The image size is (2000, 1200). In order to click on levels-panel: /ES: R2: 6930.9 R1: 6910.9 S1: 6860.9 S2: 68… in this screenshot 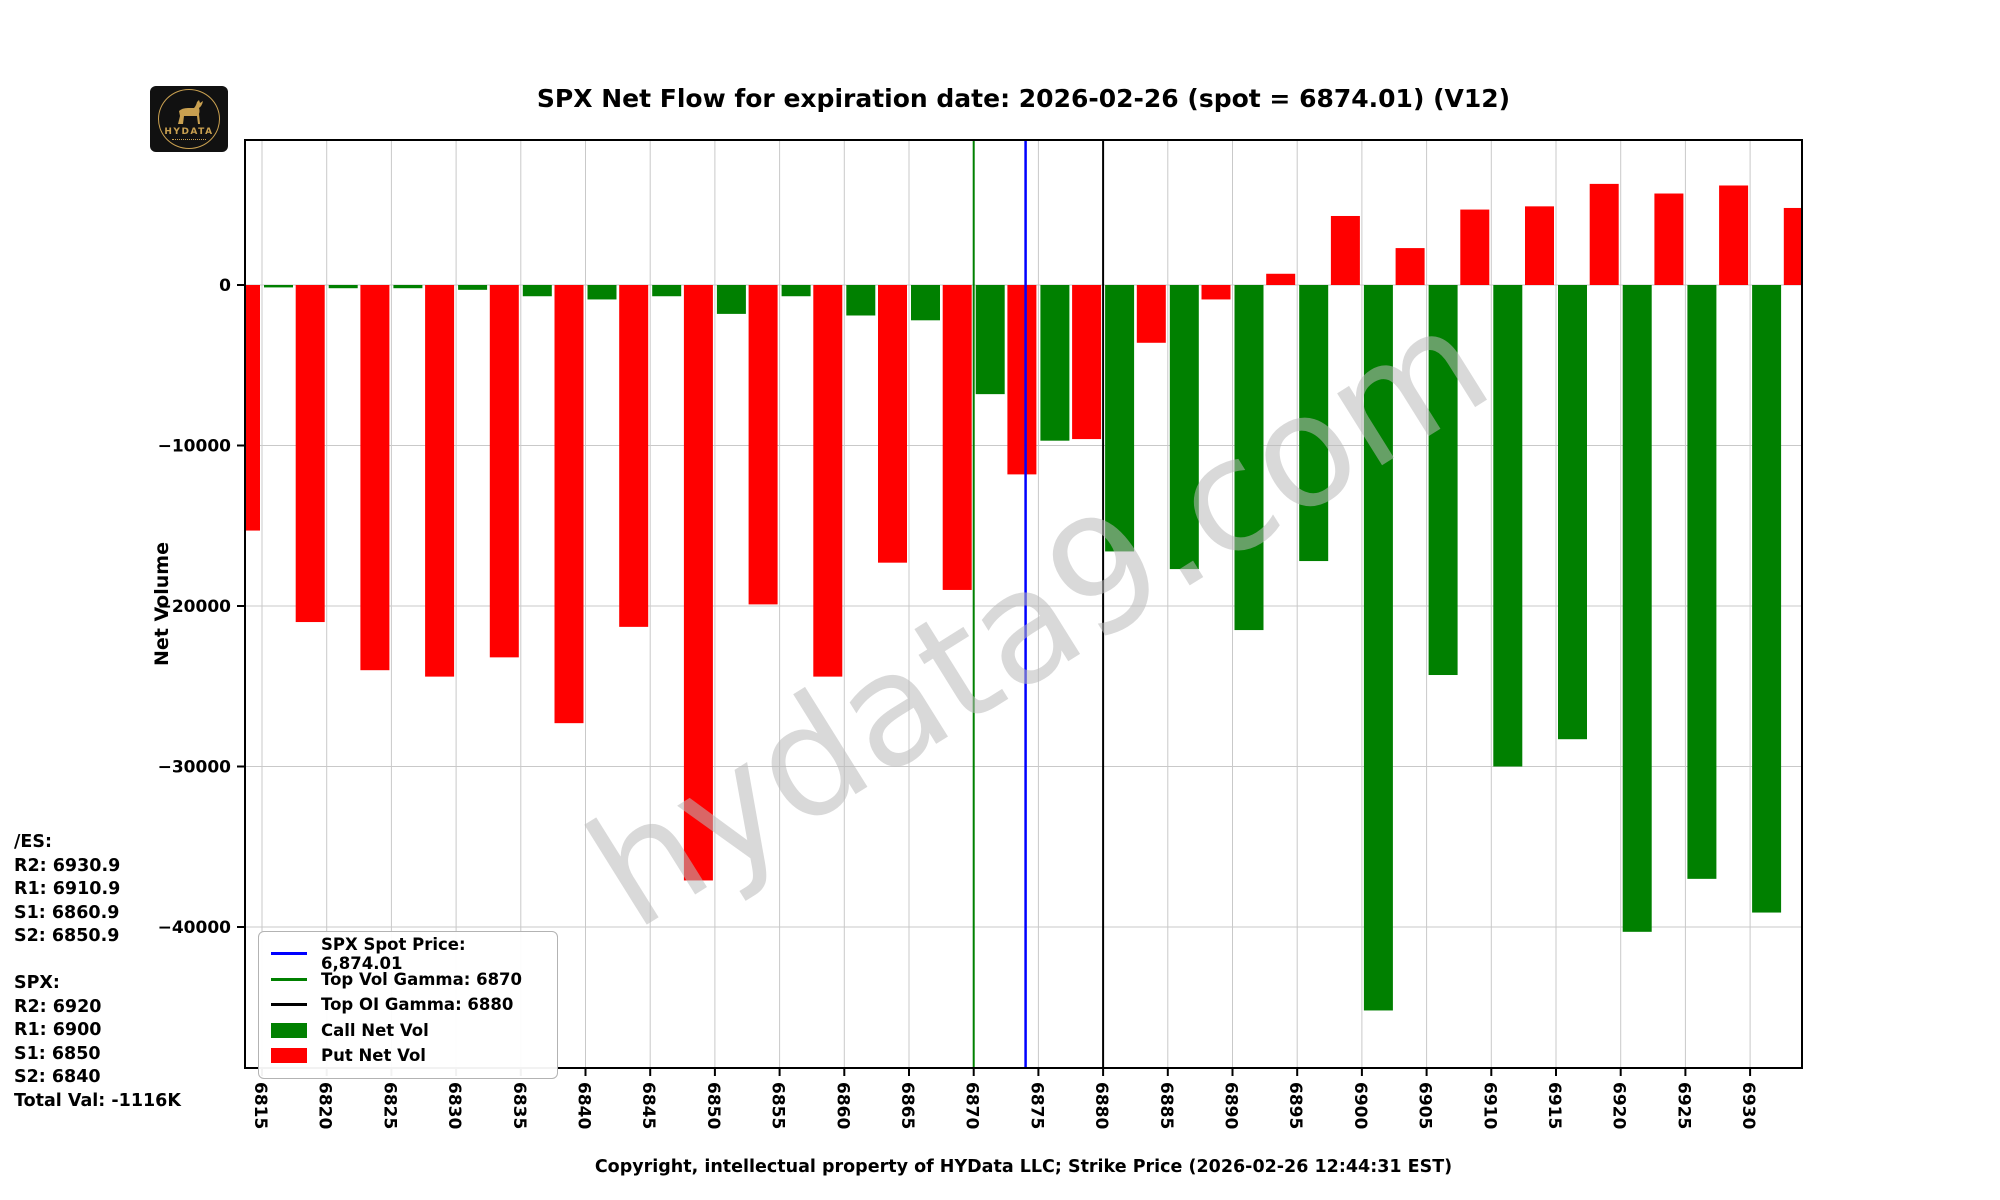, I will do `click(97, 972)`.